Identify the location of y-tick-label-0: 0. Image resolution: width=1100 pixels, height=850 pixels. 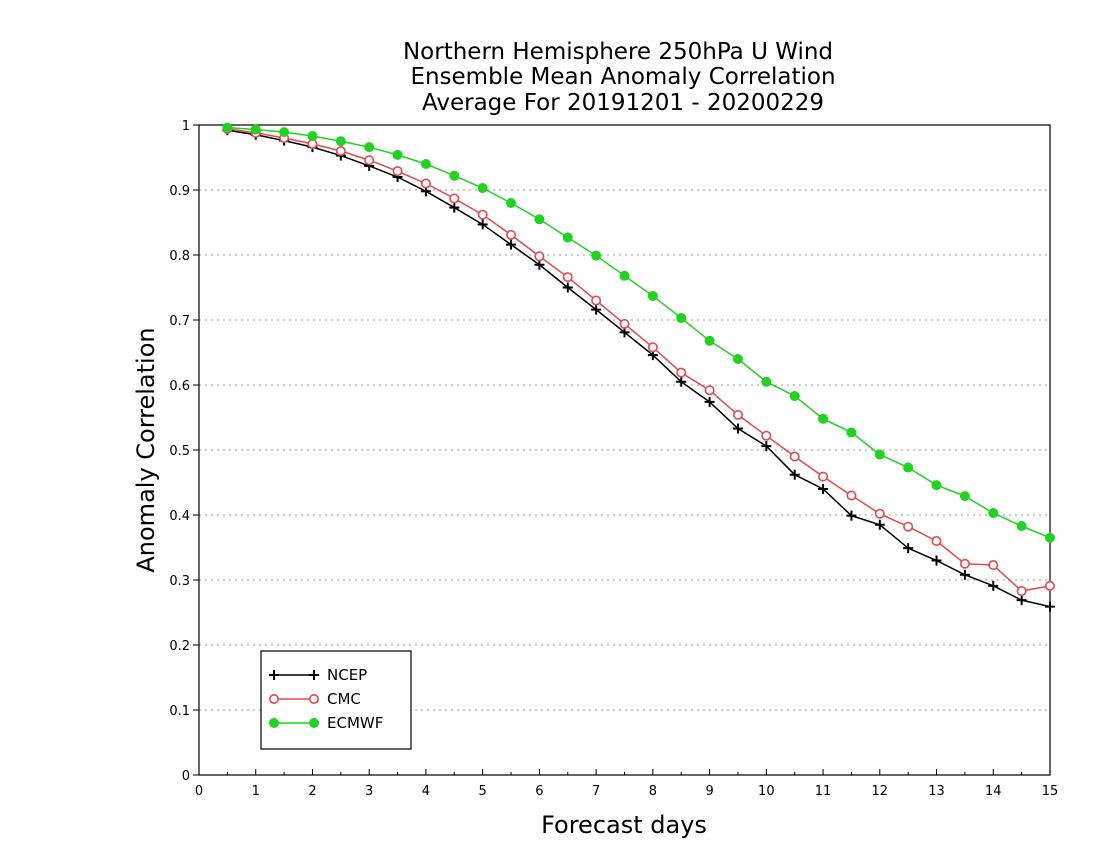
(186, 776).